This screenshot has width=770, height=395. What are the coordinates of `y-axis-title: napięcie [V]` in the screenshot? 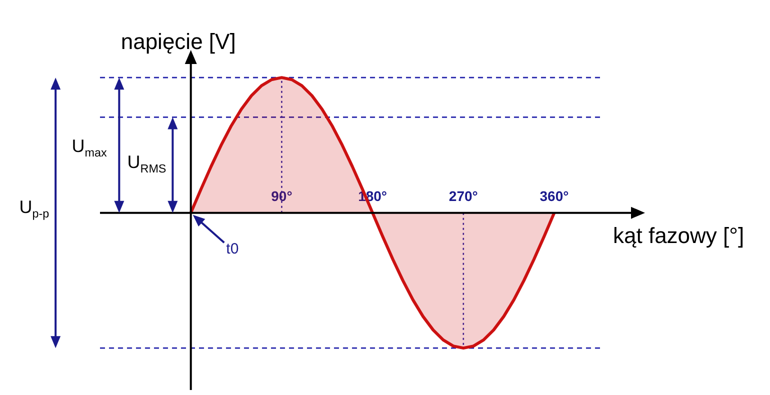 It's located at (178, 41).